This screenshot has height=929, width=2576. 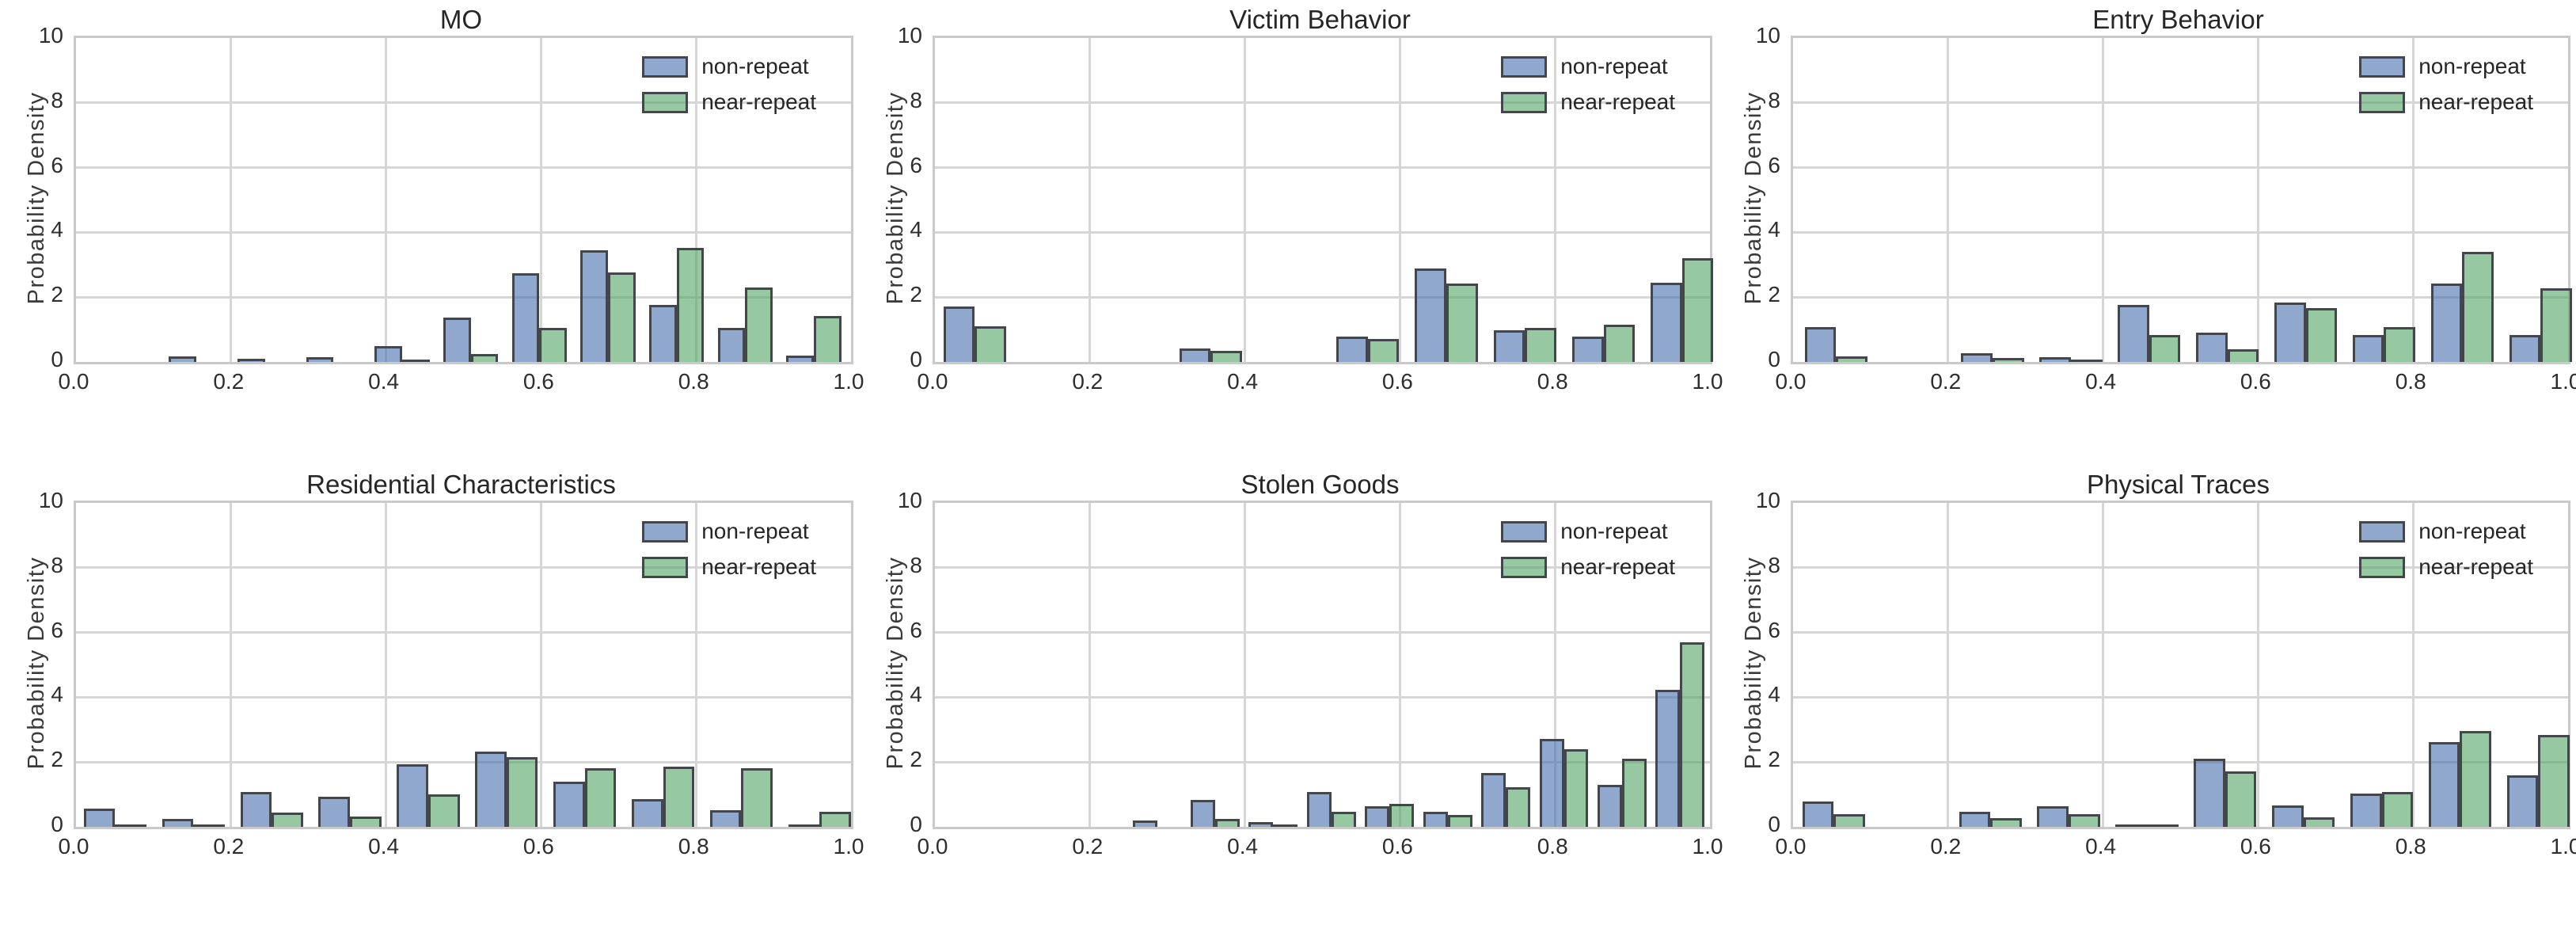 What do you see at coordinates (1320, 19) in the screenshot?
I see `panel-title: Victim Behavior` at bounding box center [1320, 19].